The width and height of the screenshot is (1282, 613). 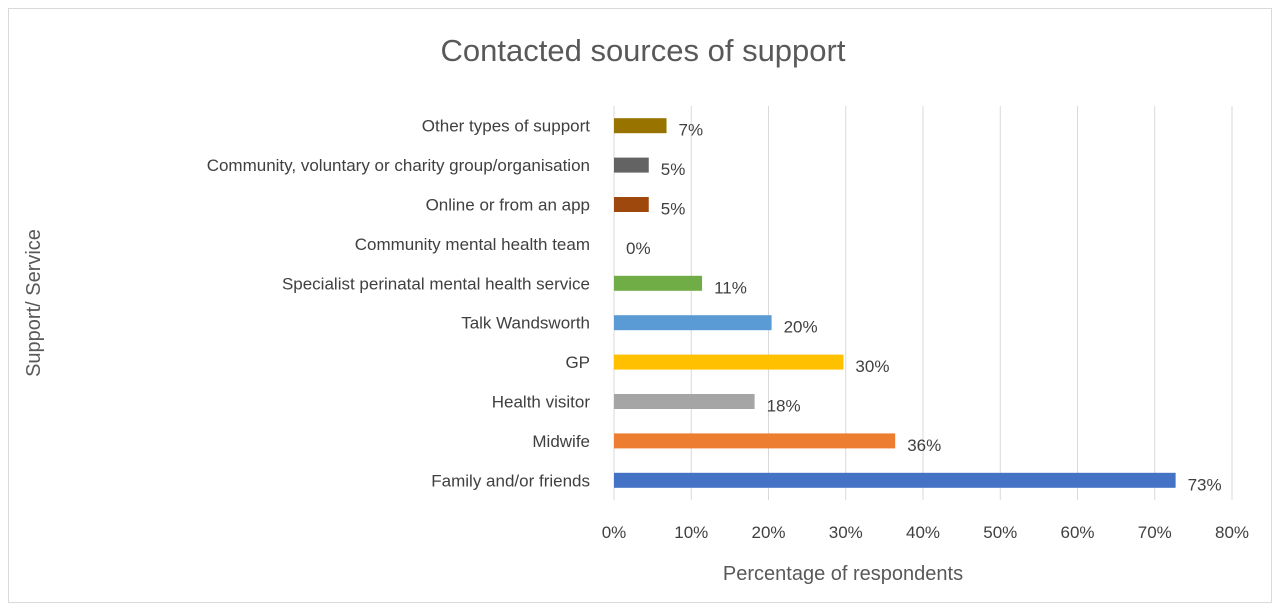 What do you see at coordinates (614, 532) in the screenshot?
I see `x-tick-label: 0%` at bounding box center [614, 532].